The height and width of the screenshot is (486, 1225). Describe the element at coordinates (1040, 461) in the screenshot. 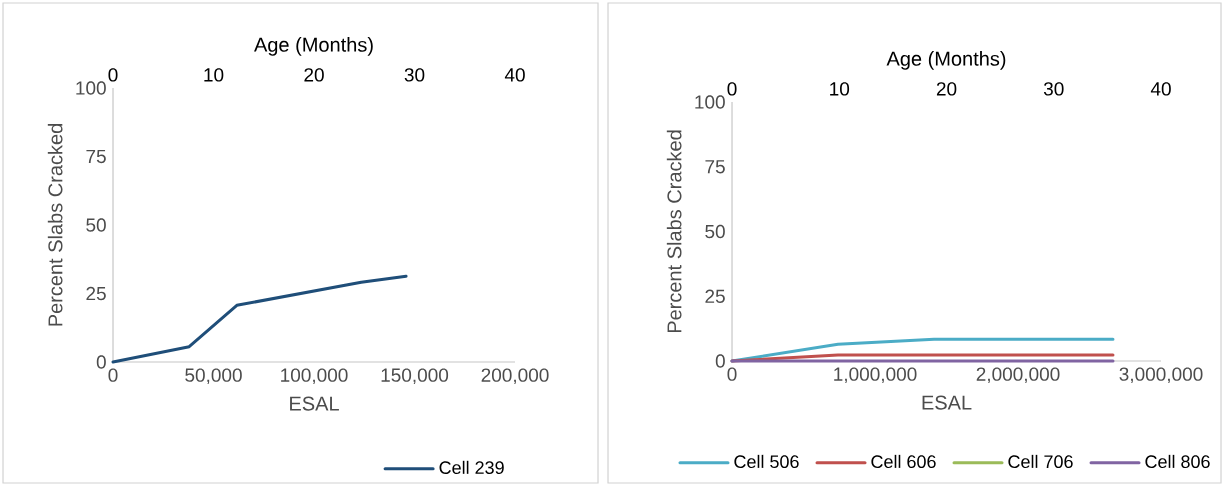

I see `legend-label: Cell 706` at that location.